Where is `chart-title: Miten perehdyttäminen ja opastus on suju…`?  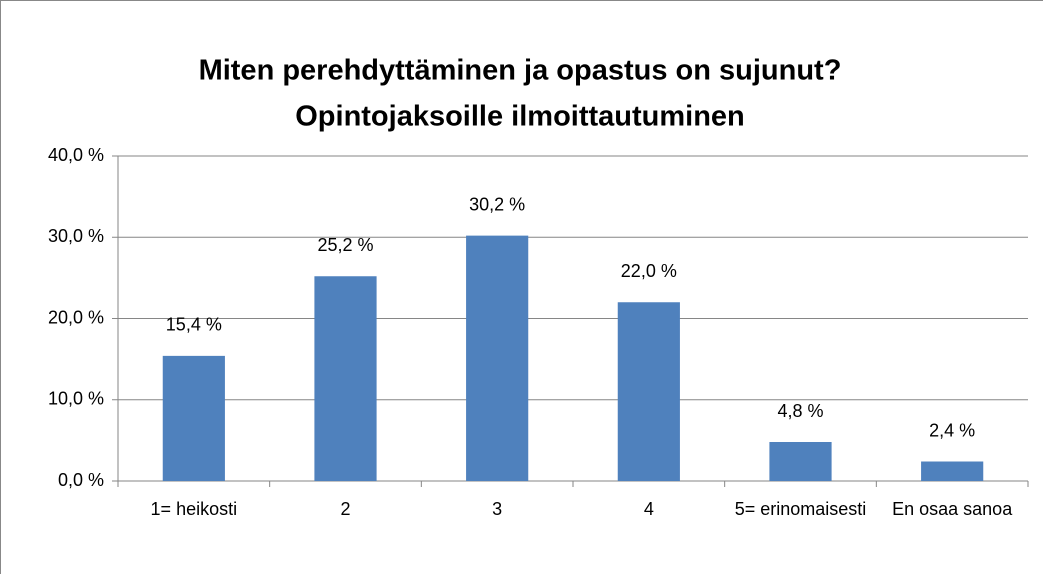 chart-title: Miten perehdyttäminen ja opastus on suju… is located at coordinates (520, 71).